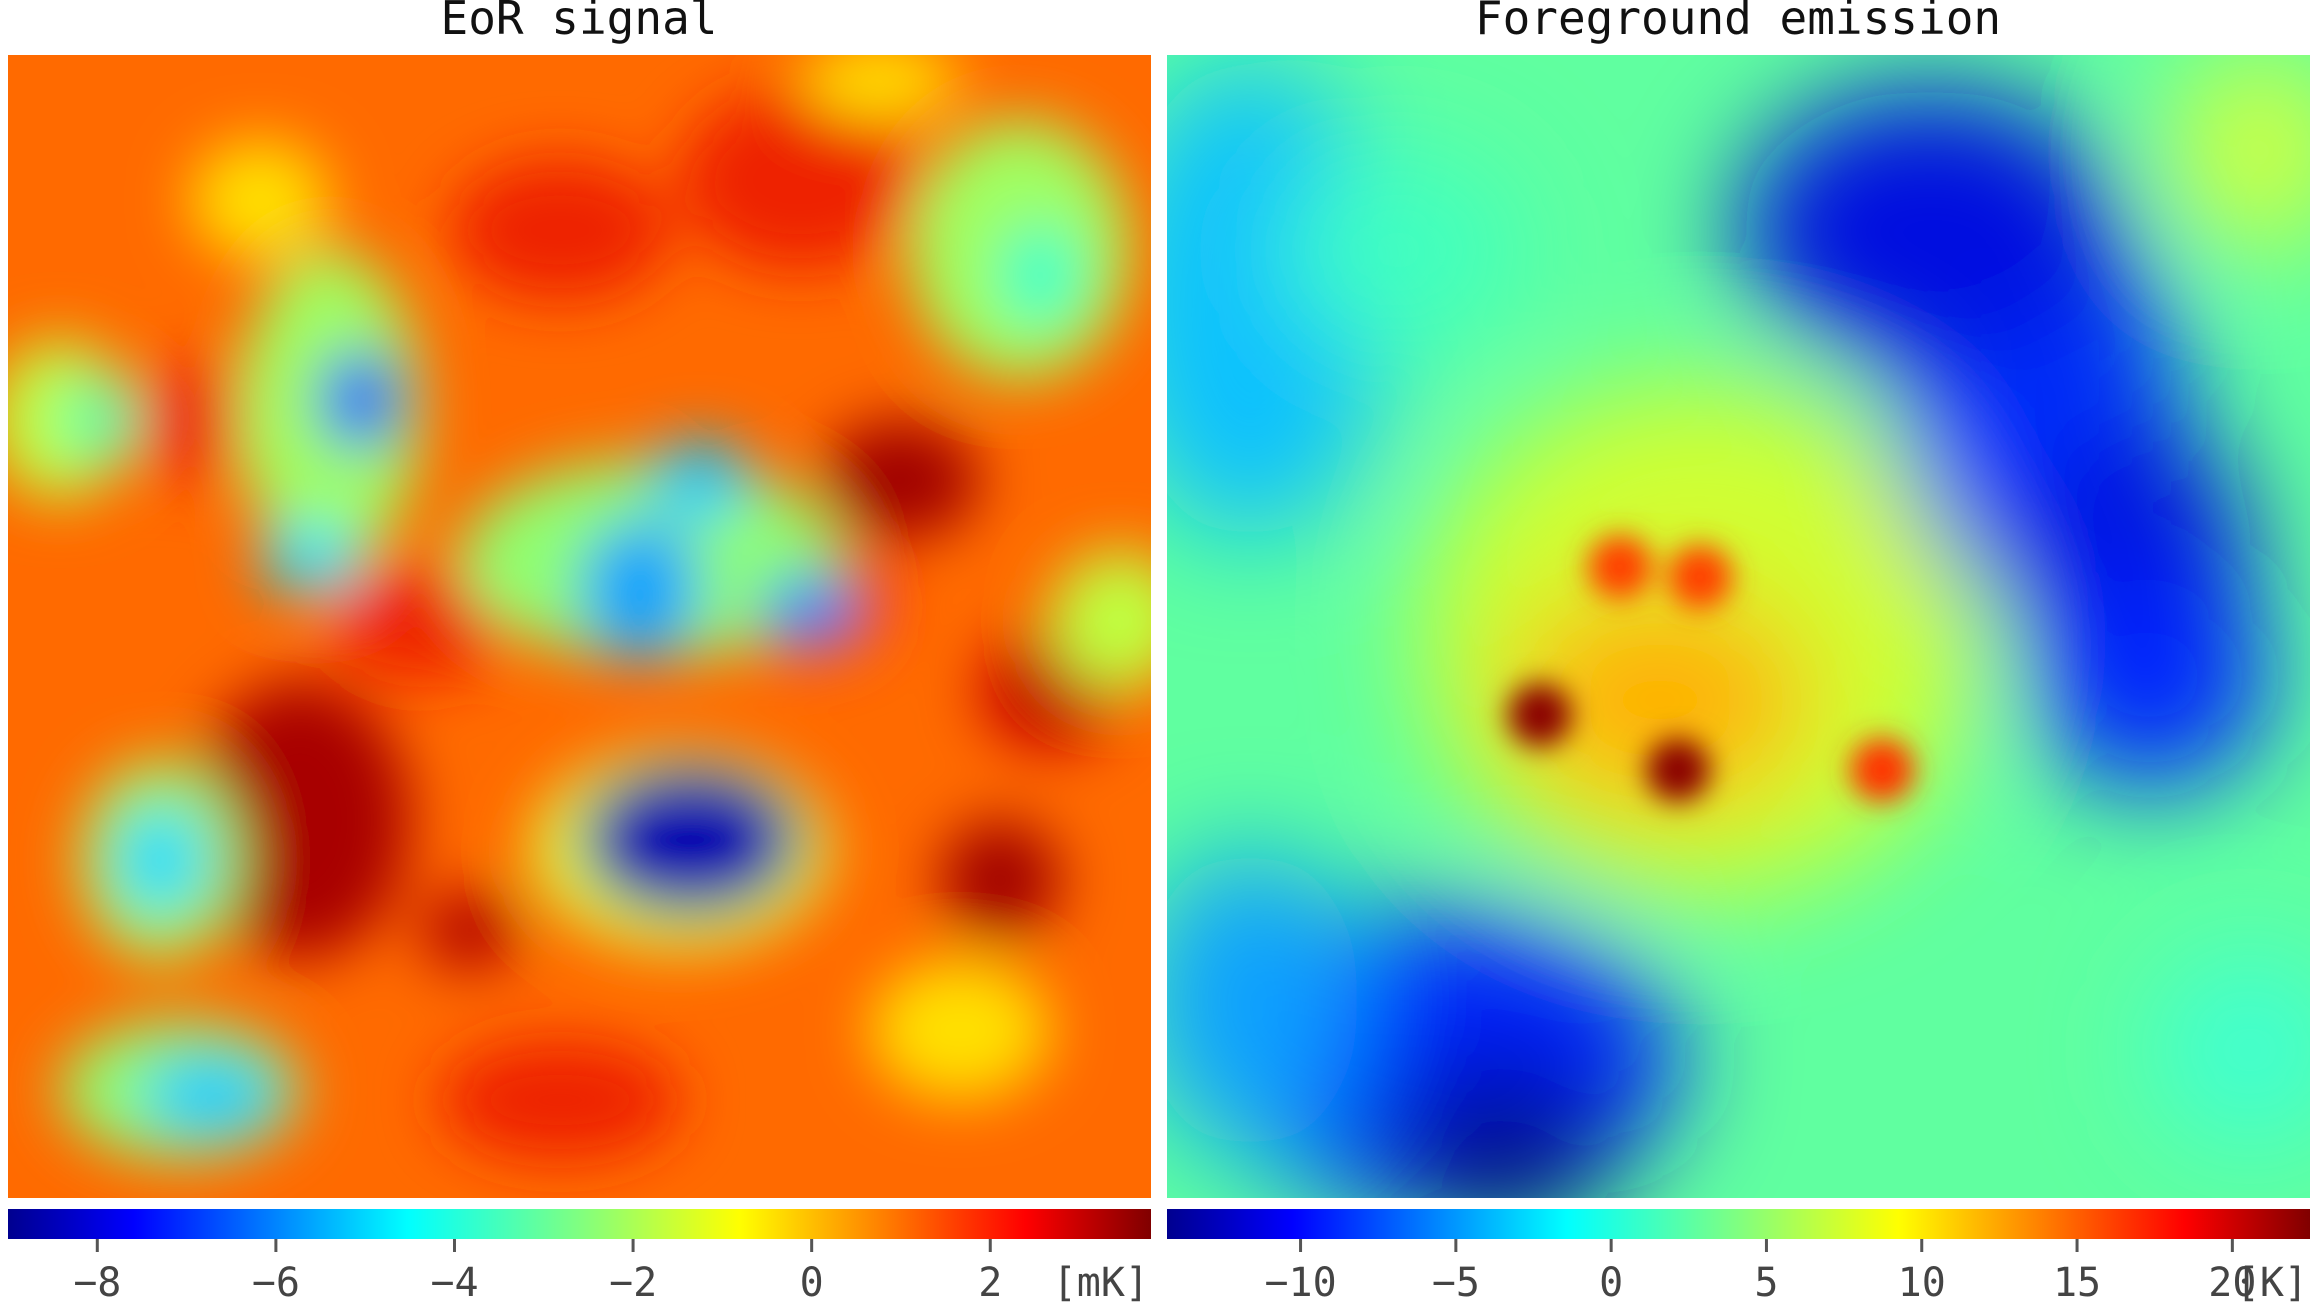 The image size is (2316, 1305). Describe the element at coordinates (2272, 1282) in the screenshot. I see `foreground-unit-label: [K]` at that location.